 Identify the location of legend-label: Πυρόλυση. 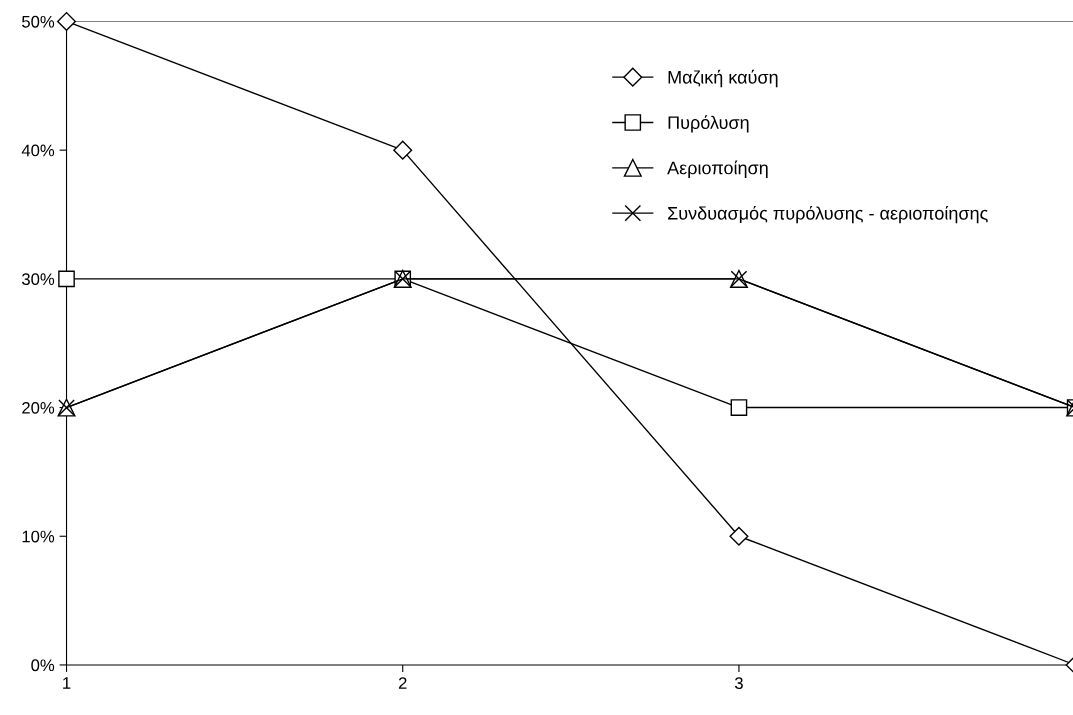
(708, 124).